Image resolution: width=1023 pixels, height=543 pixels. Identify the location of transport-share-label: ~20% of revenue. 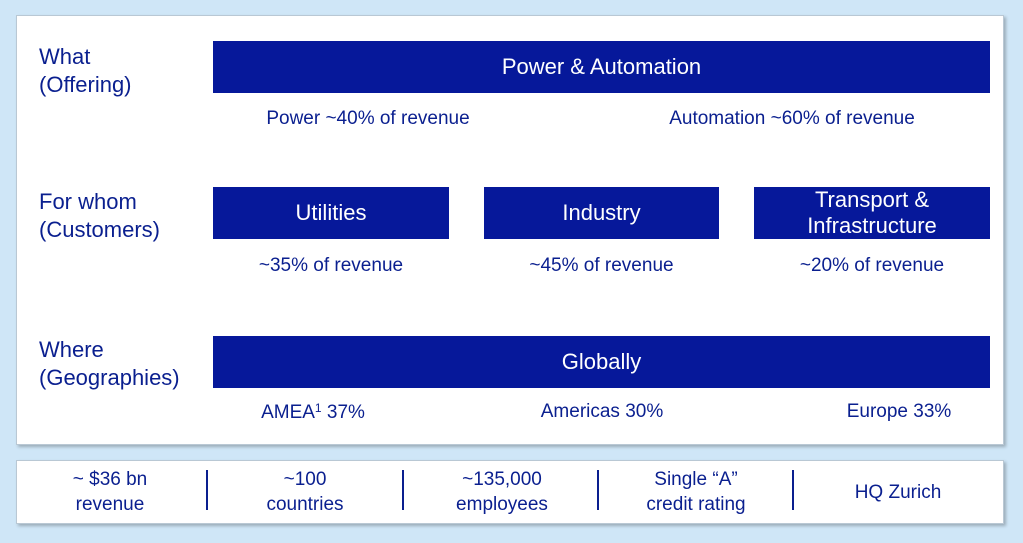
(872, 265).